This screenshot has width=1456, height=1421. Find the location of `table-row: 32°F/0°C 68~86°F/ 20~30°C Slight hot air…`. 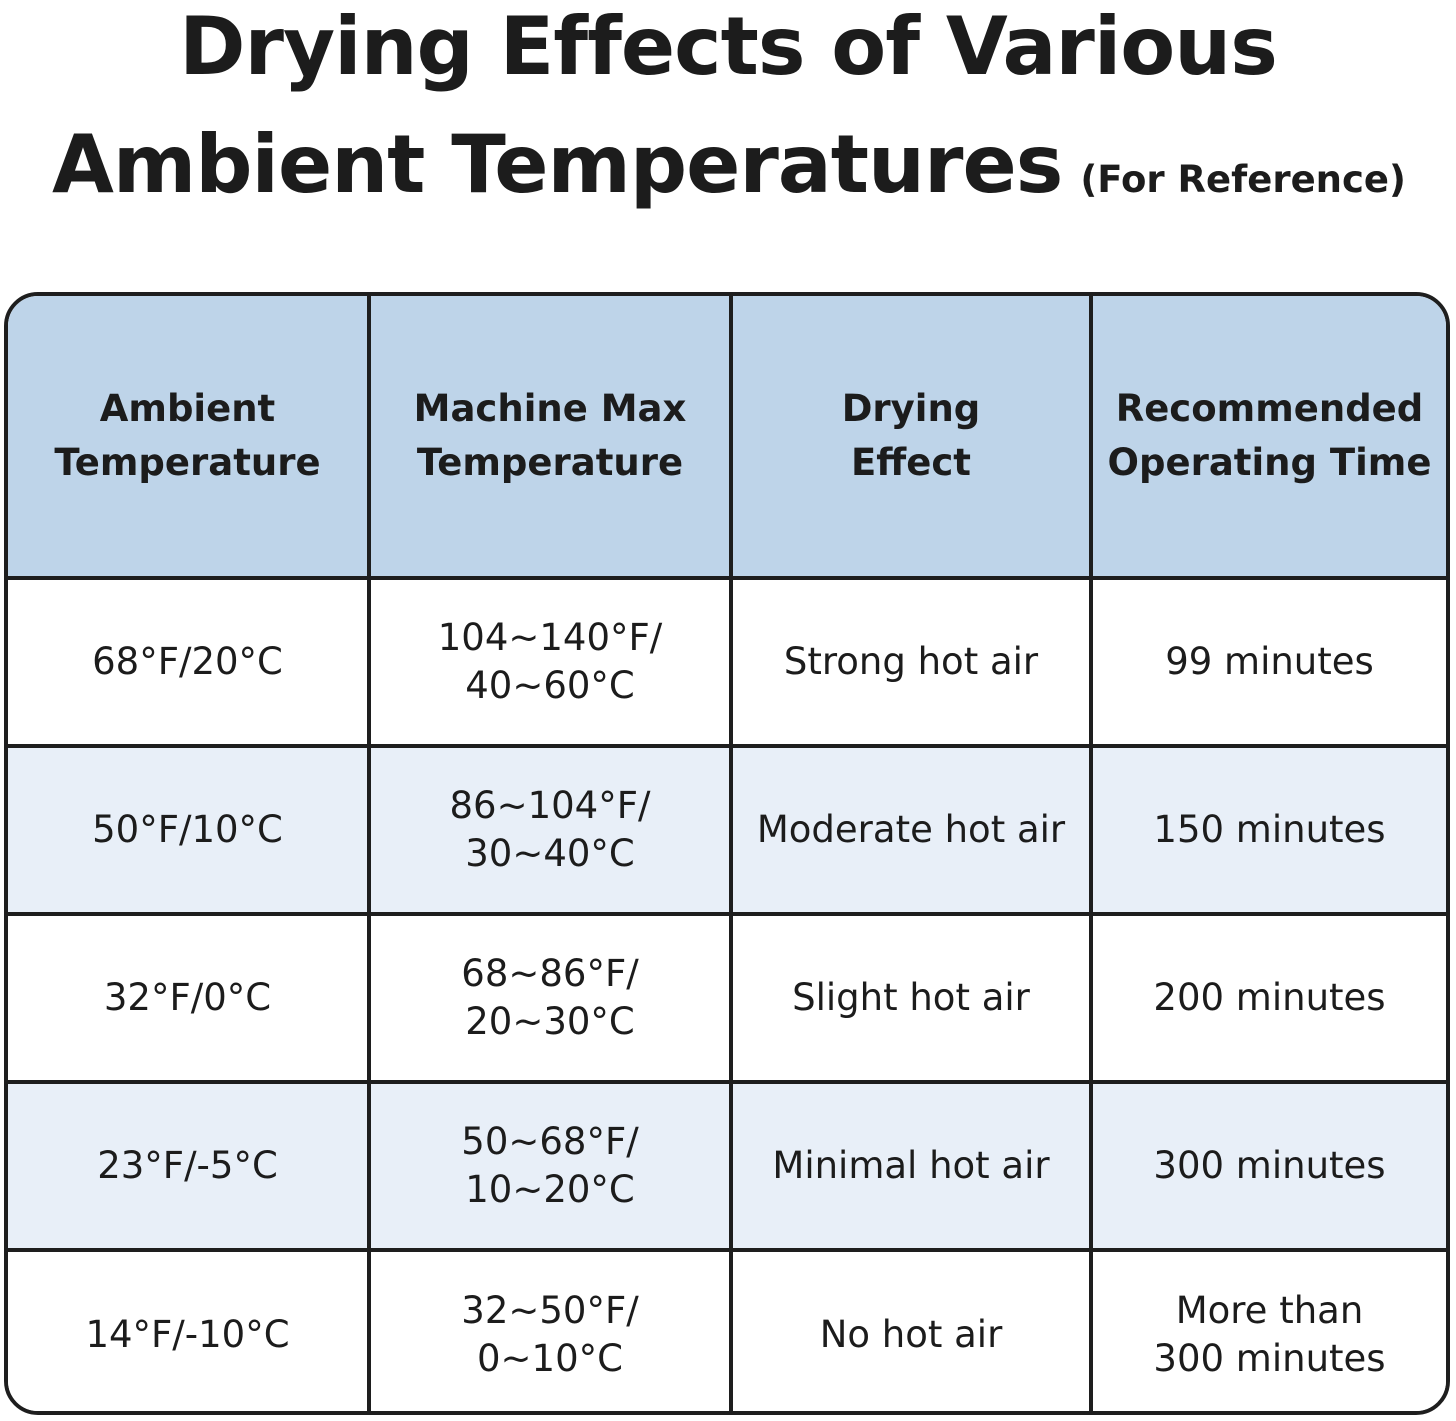

table-row: 32°F/0°C 68~86°F/ 20~30°C Slight hot air… is located at coordinates (727, 998).